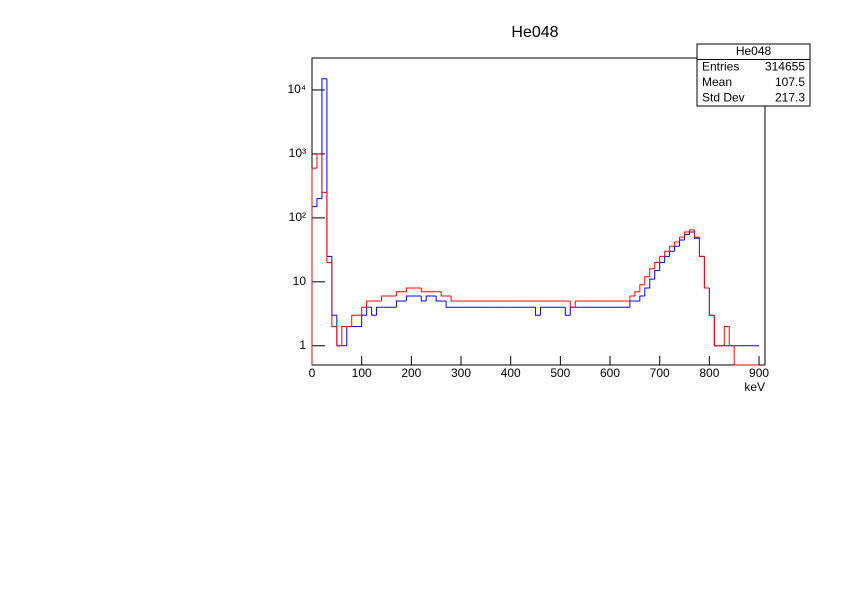 The image size is (842, 595). Describe the element at coordinates (759, 373) in the screenshot. I see `x-tick-label: 900` at that location.